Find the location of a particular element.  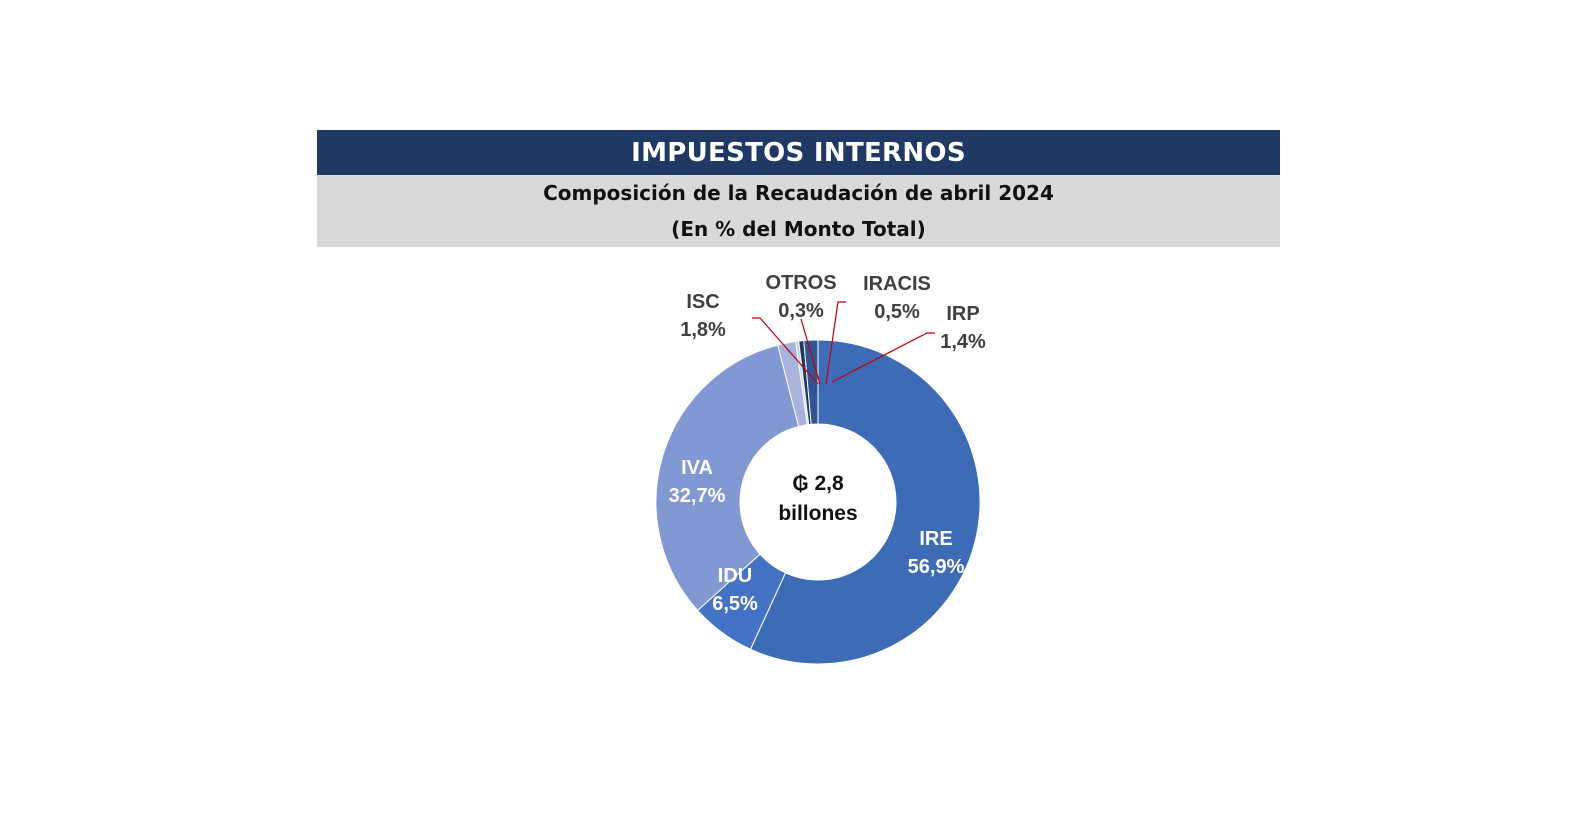

slice-value-idu: 6,5% is located at coordinates (735, 604).